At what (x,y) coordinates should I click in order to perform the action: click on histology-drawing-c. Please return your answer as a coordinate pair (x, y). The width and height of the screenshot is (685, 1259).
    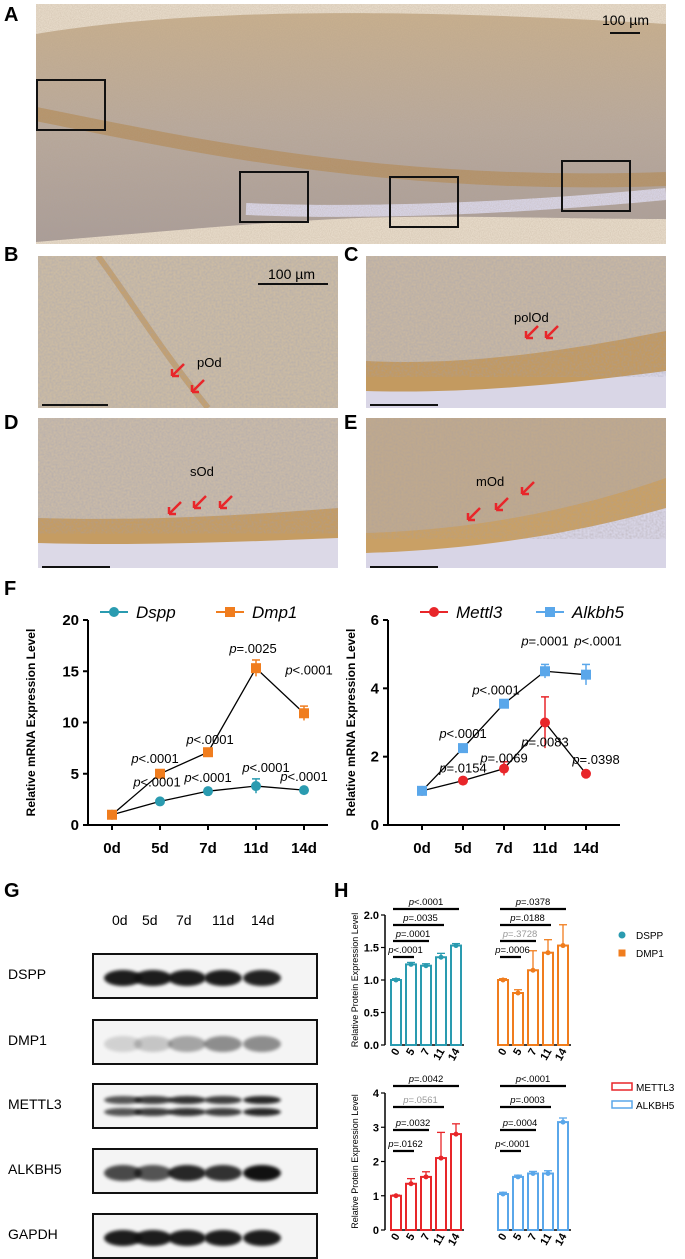
    Looking at the image, I should click on (516, 332).